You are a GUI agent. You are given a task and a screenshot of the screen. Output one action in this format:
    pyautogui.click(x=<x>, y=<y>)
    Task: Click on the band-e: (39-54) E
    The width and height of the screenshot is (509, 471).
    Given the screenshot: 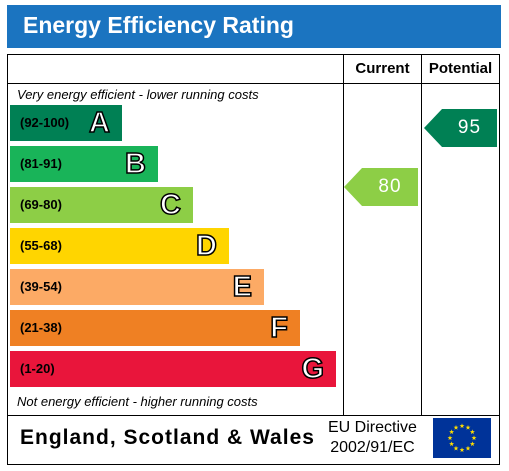 What is the action you would take?
    pyautogui.click(x=137, y=287)
    